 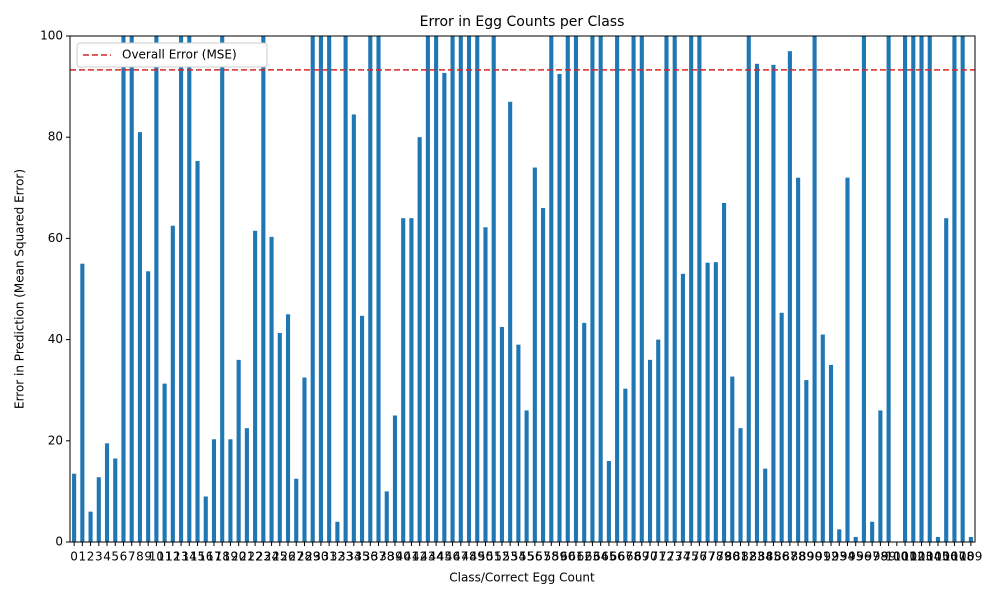 What do you see at coordinates (666, 557) in the screenshot?
I see `x-tick-label: 72` at bounding box center [666, 557].